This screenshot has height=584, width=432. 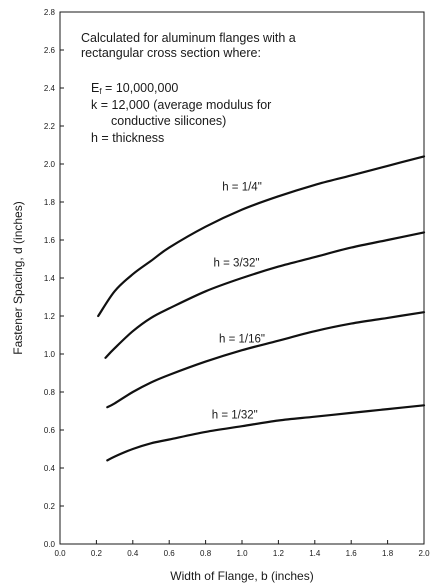 What do you see at coordinates (50, 202) in the screenshot?
I see `y-tick-label: 1.8` at bounding box center [50, 202].